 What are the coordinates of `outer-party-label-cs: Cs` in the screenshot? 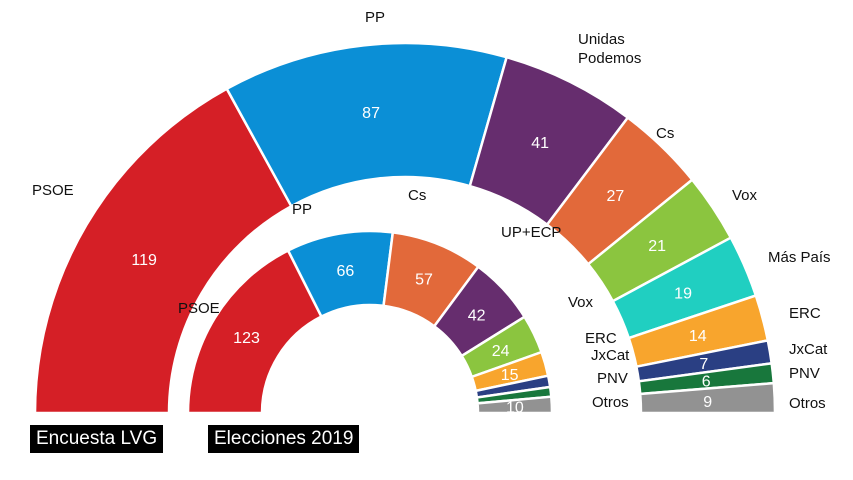 It's located at (665, 133).